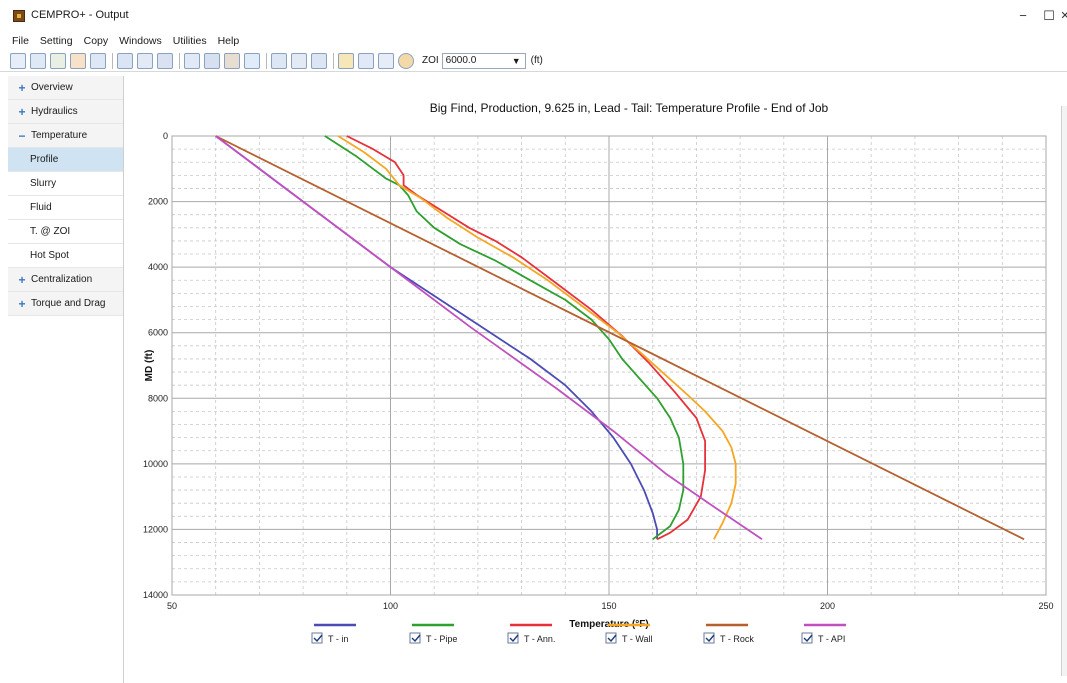  Describe the element at coordinates (483, 60) in the screenshot. I see `zoi-depth-select: 6000.0 ▼` at that location.